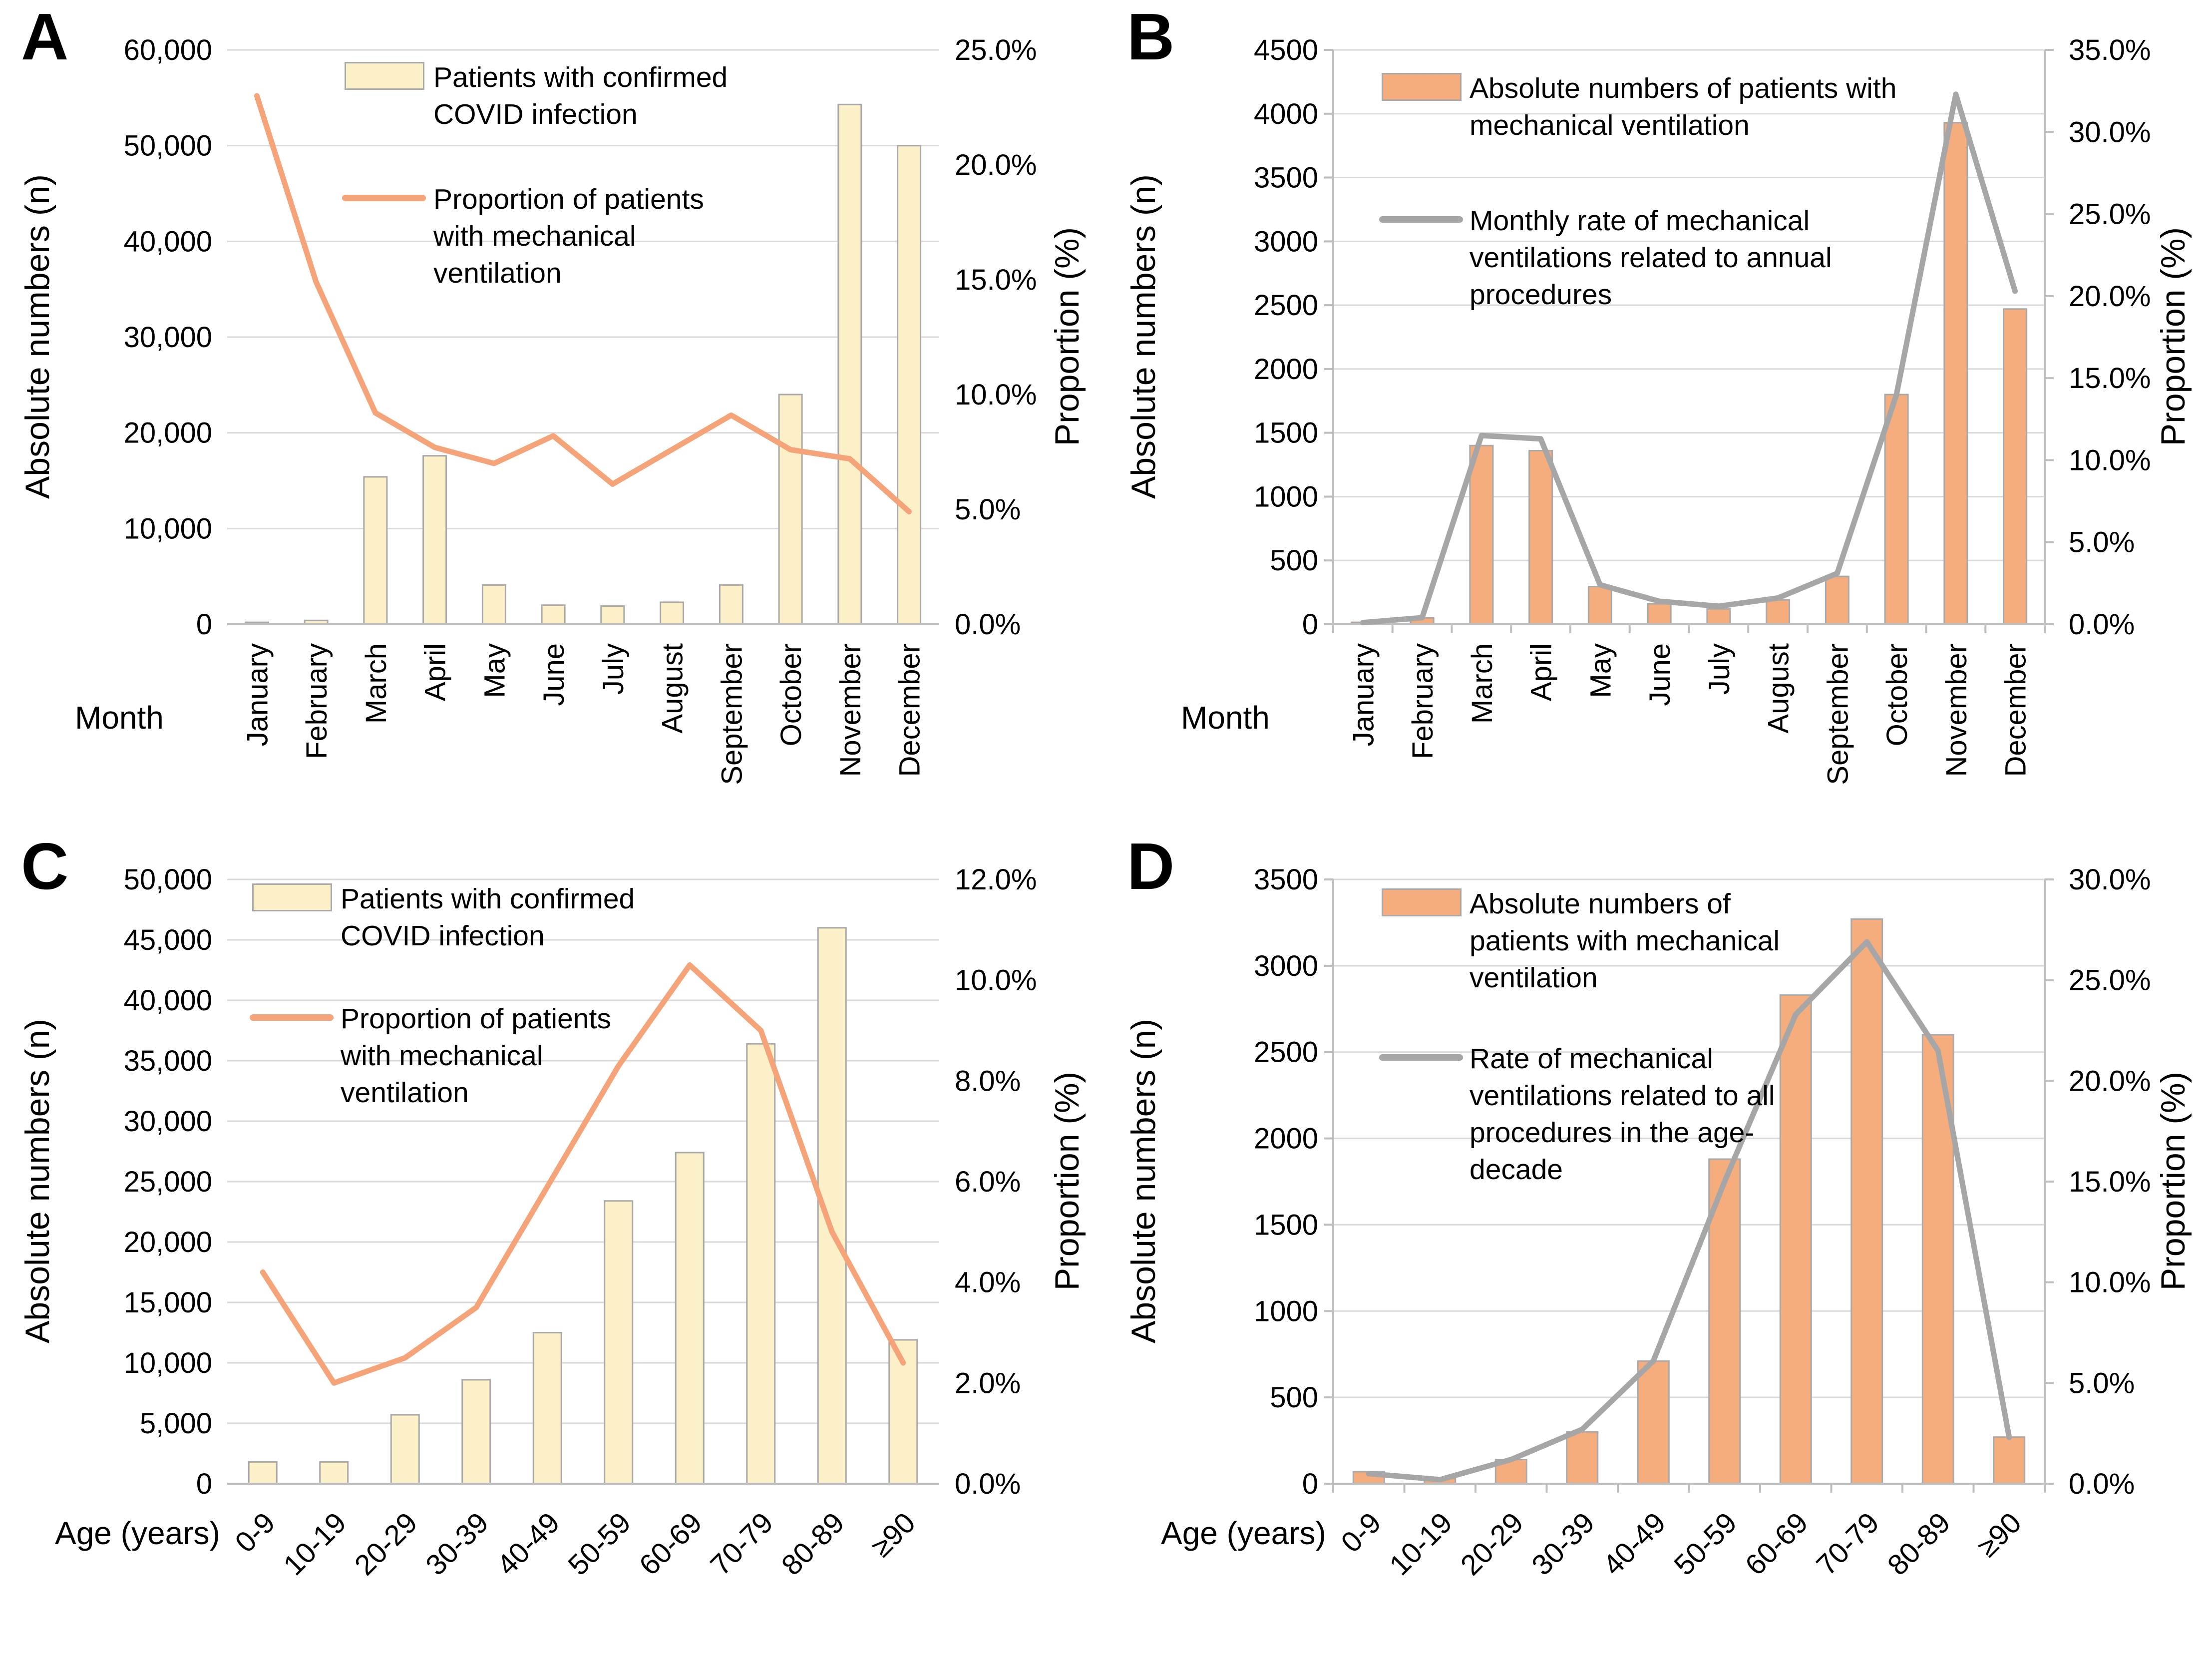 This screenshot has width=2212, height=1659. What do you see at coordinates (988, 1081) in the screenshot?
I see `y-right-tick-label: 8.0%` at bounding box center [988, 1081].